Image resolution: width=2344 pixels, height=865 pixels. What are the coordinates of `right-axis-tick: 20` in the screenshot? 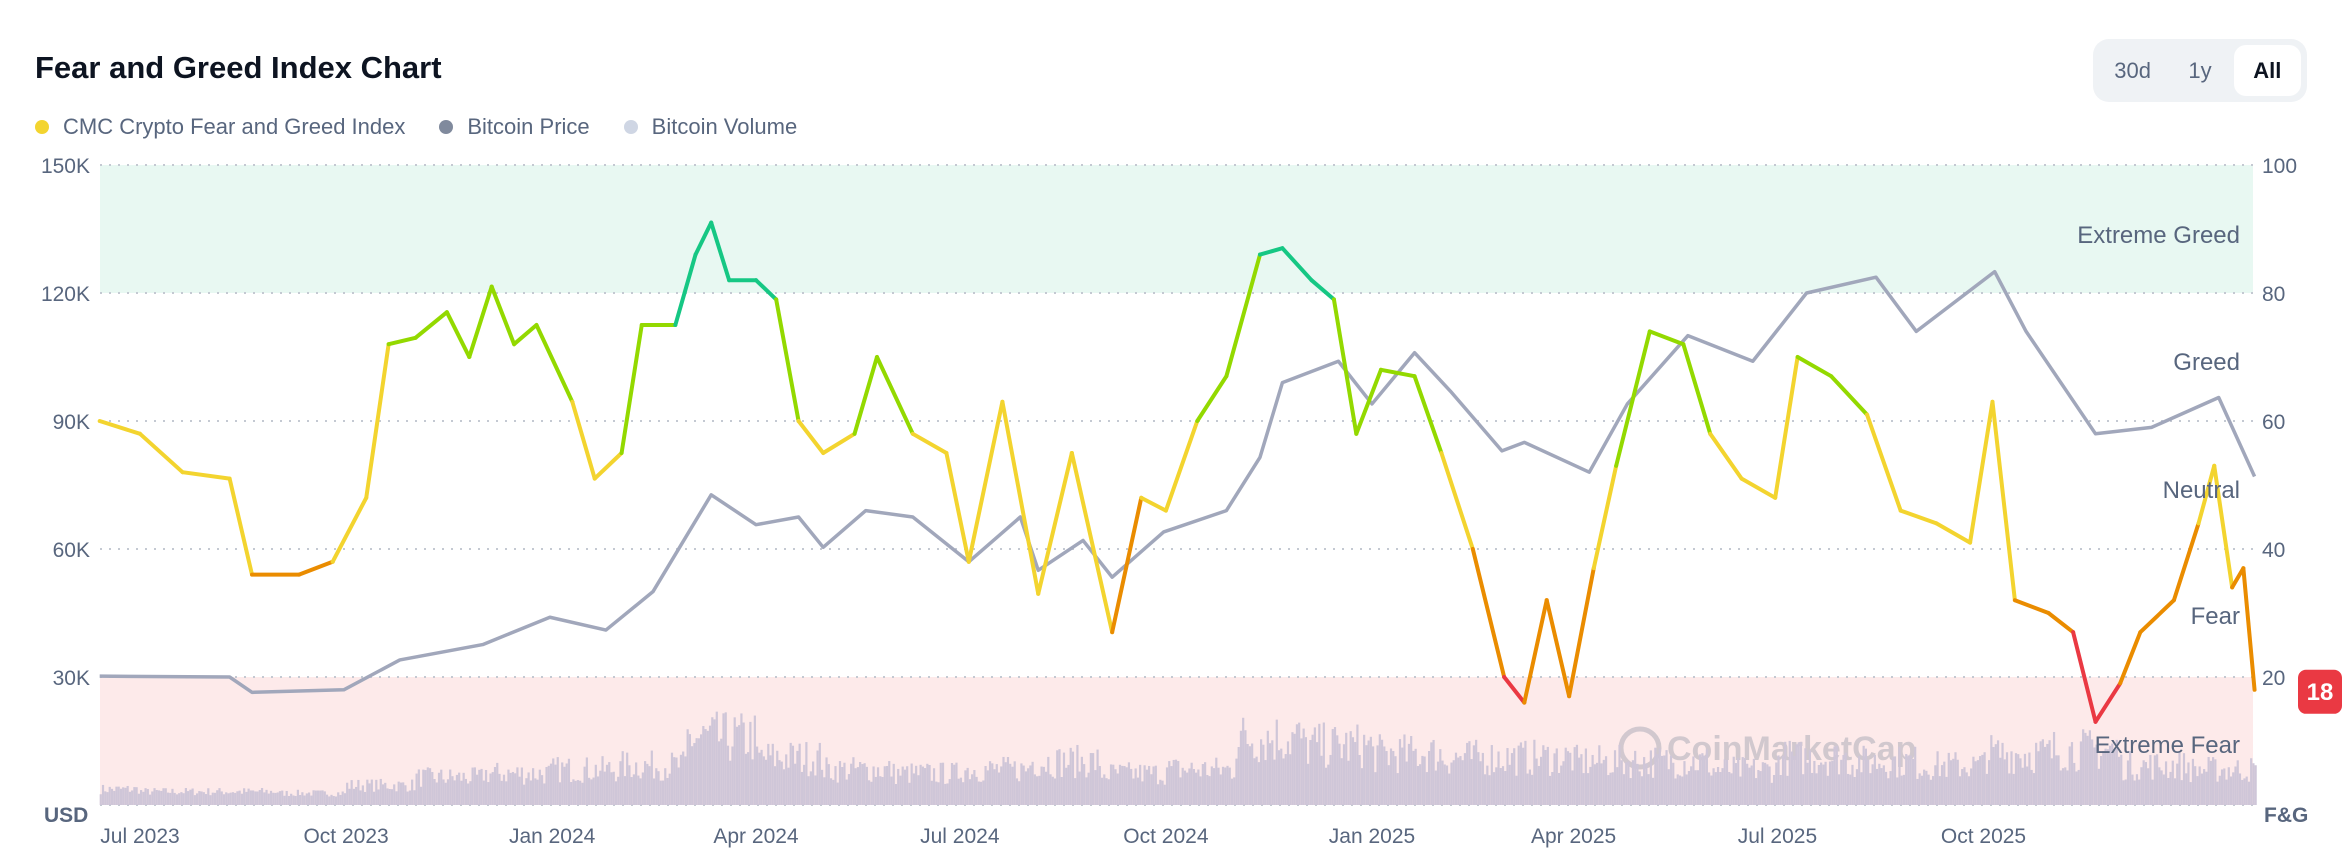 It's located at (2273, 678).